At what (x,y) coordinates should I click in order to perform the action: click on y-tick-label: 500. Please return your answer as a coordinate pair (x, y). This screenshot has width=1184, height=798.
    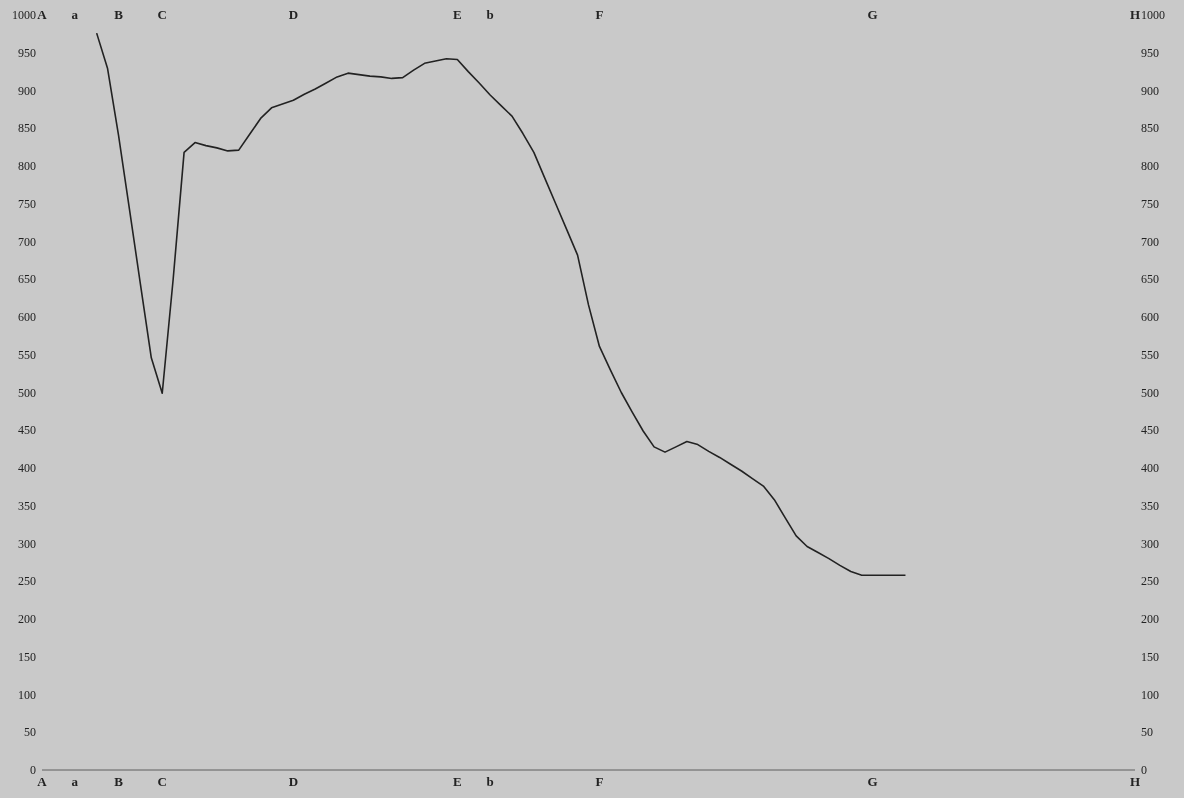
    Looking at the image, I should click on (27, 392).